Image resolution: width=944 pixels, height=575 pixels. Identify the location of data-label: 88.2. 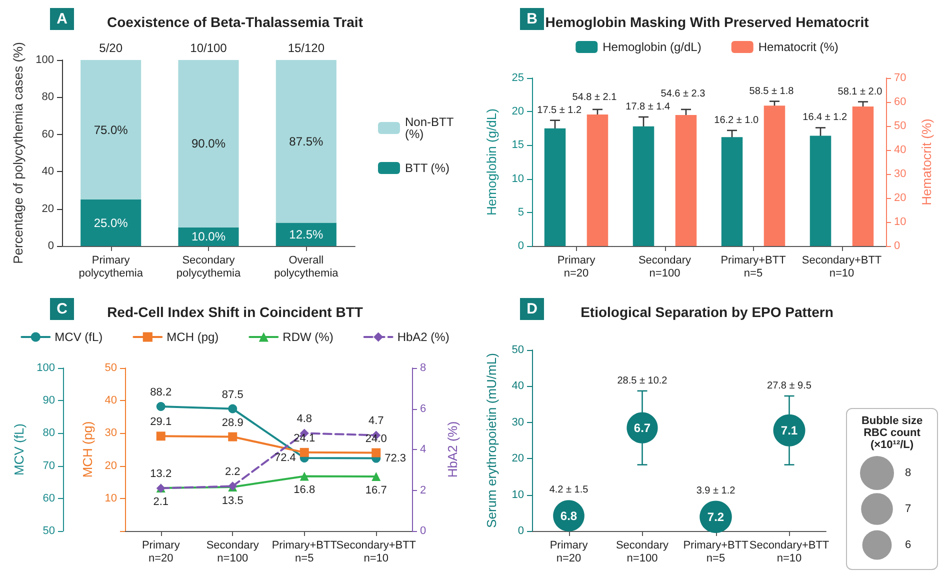
(161, 392).